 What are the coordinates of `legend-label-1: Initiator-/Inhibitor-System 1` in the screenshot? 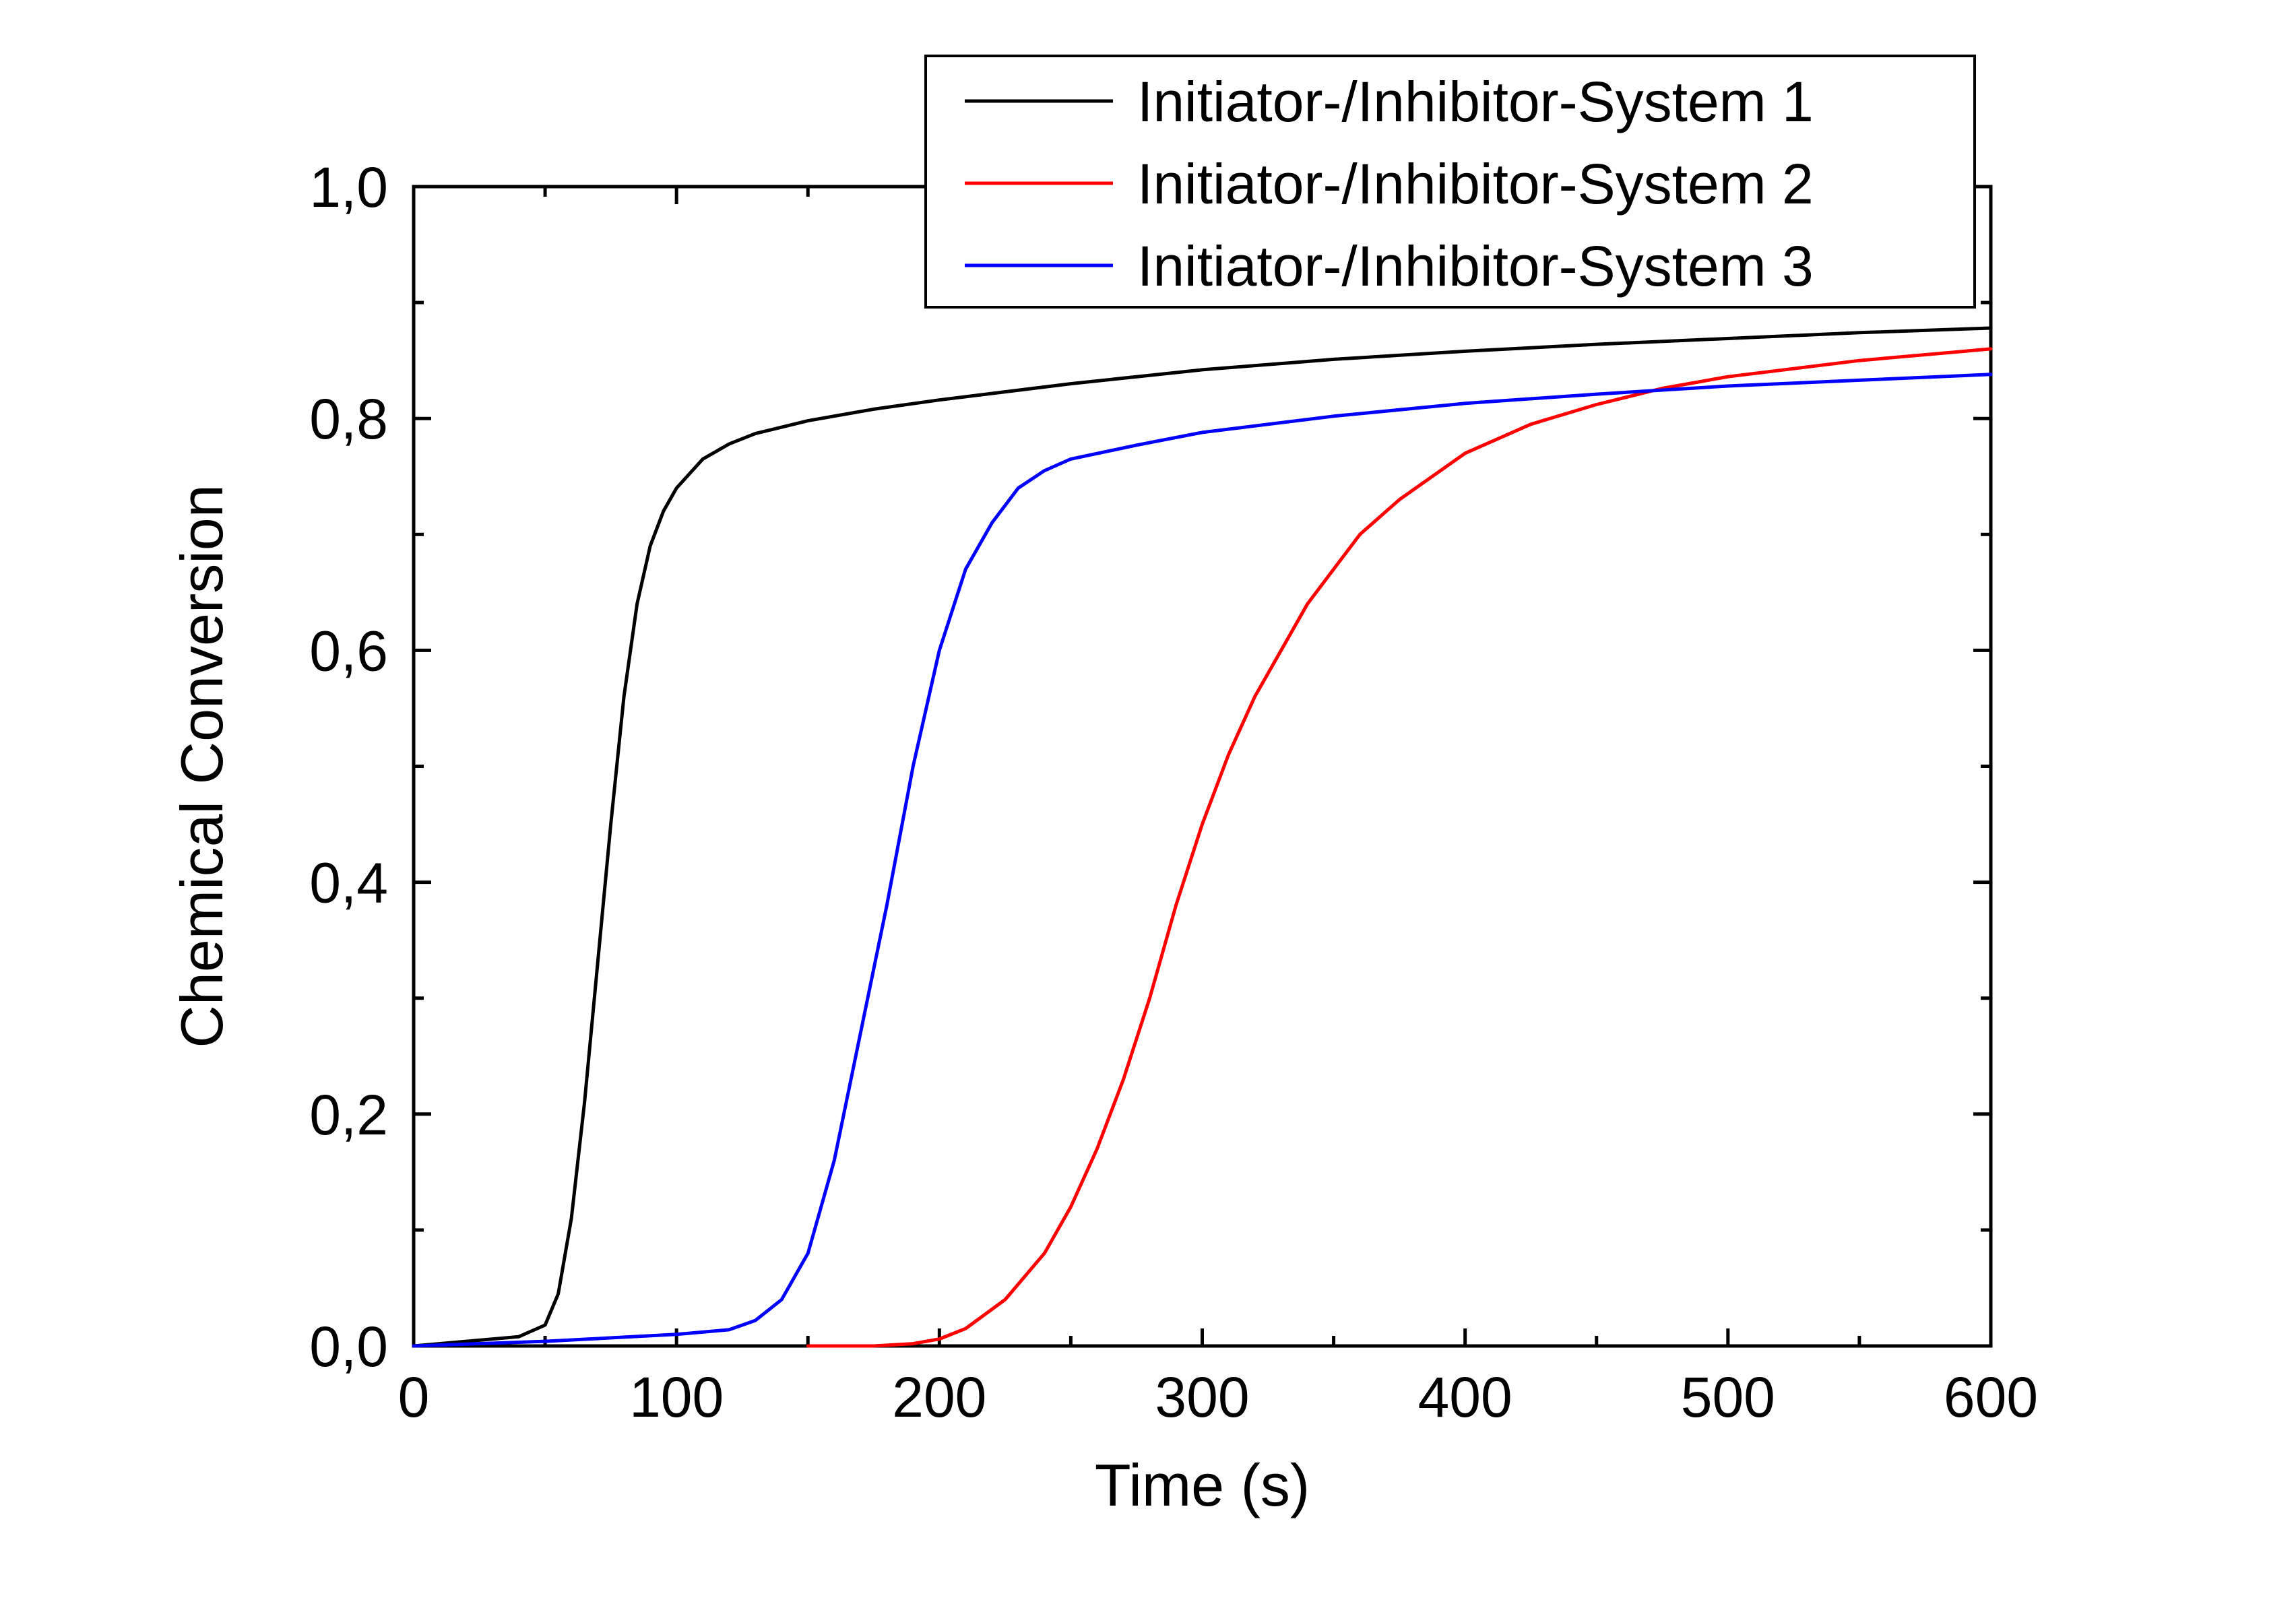 It's located at (1475, 101).